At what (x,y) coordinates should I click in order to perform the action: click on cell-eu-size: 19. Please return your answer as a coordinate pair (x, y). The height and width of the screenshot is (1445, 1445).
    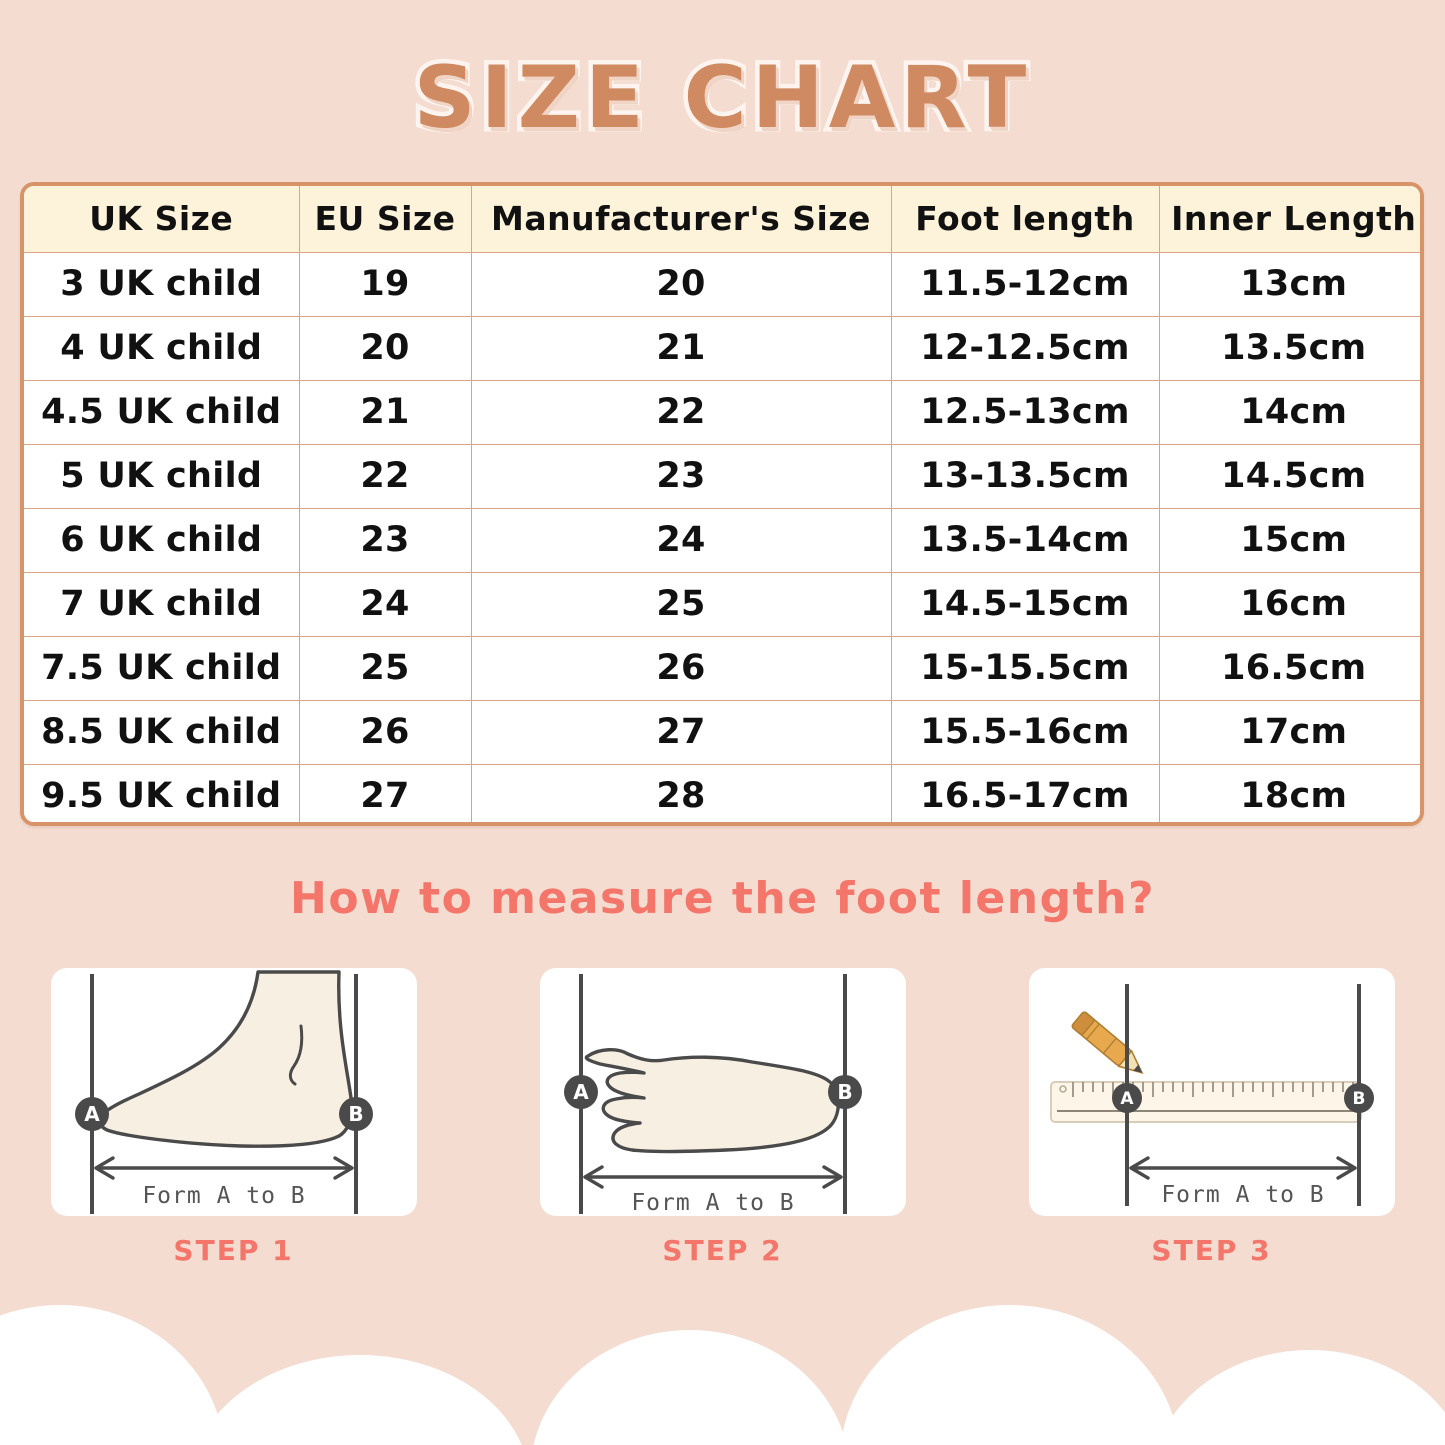
    Looking at the image, I should click on (385, 284).